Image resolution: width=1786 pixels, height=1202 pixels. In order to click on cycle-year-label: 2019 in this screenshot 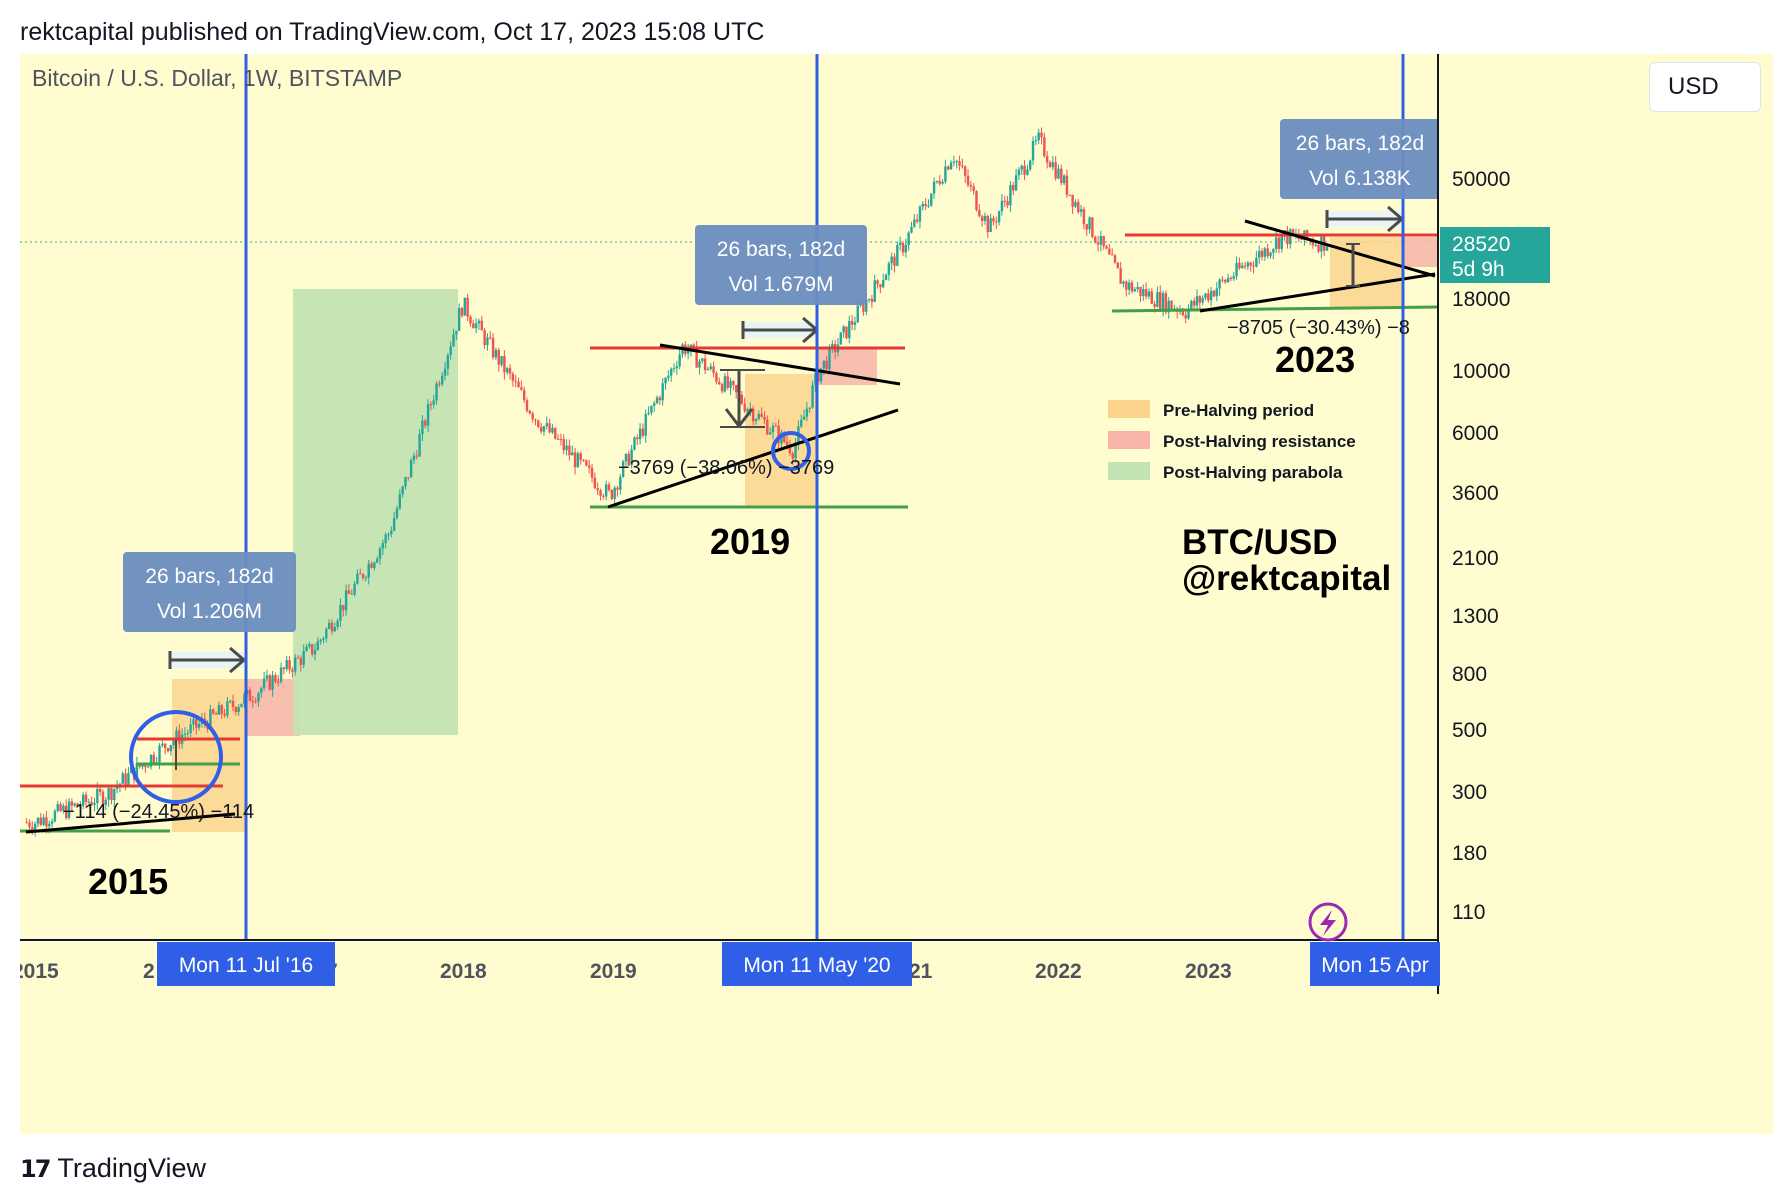, I will do `click(750, 541)`.